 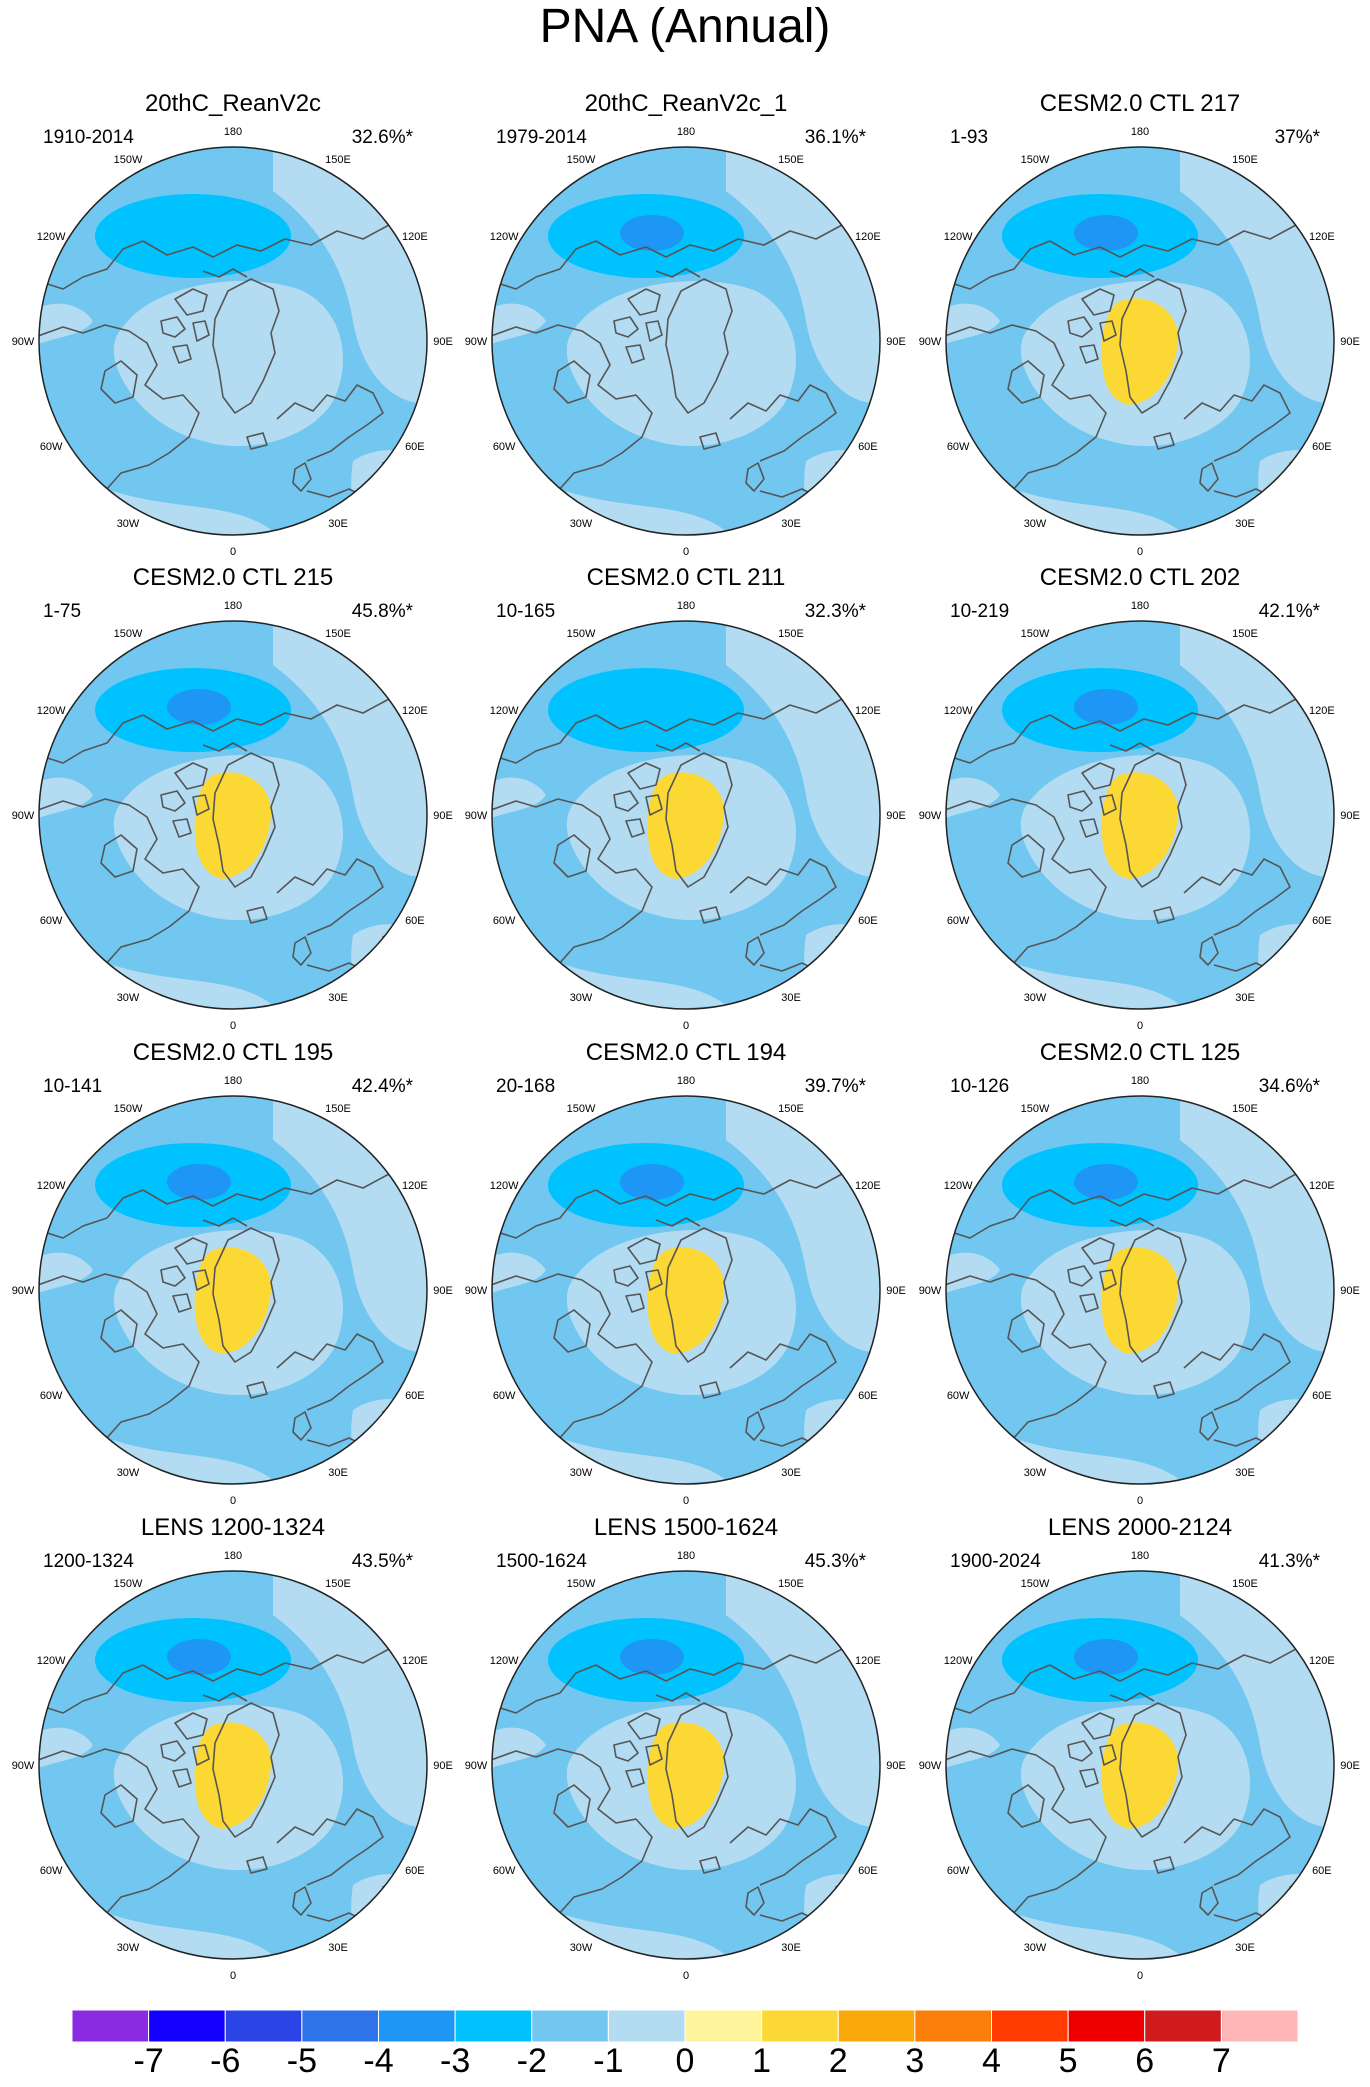 I want to click on panel-period: 1900-2024, so click(x=995, y=1561).